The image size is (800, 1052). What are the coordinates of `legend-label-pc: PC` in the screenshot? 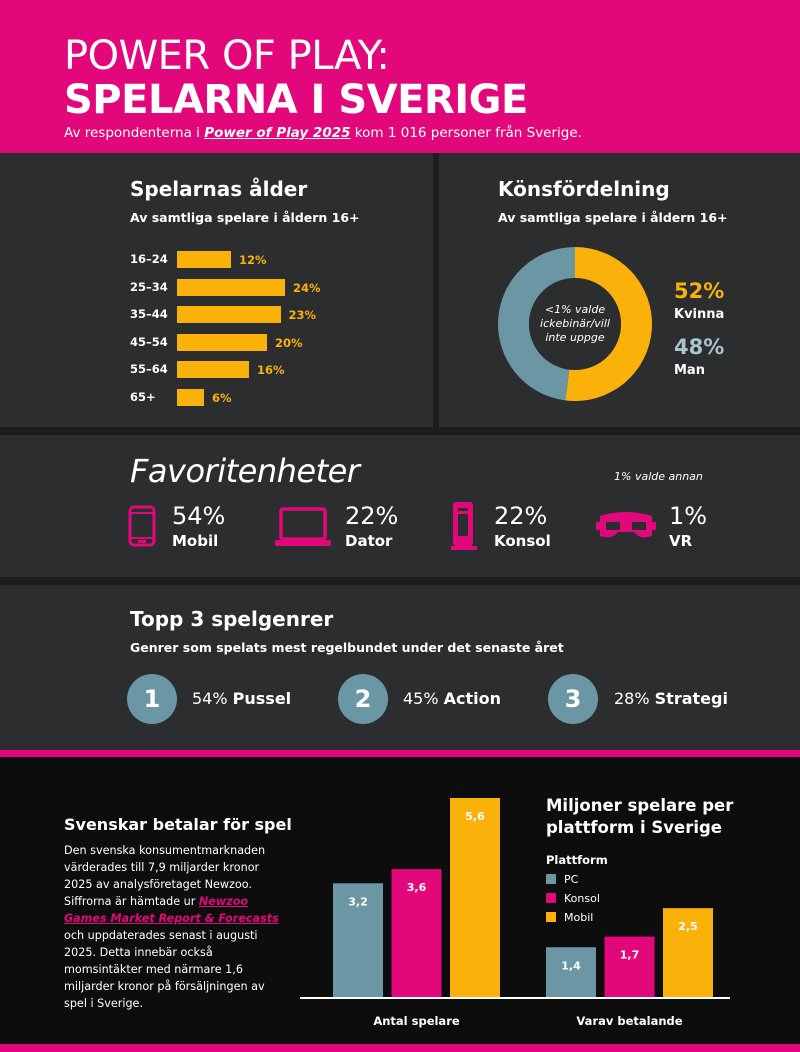 It's located at (571, 879).